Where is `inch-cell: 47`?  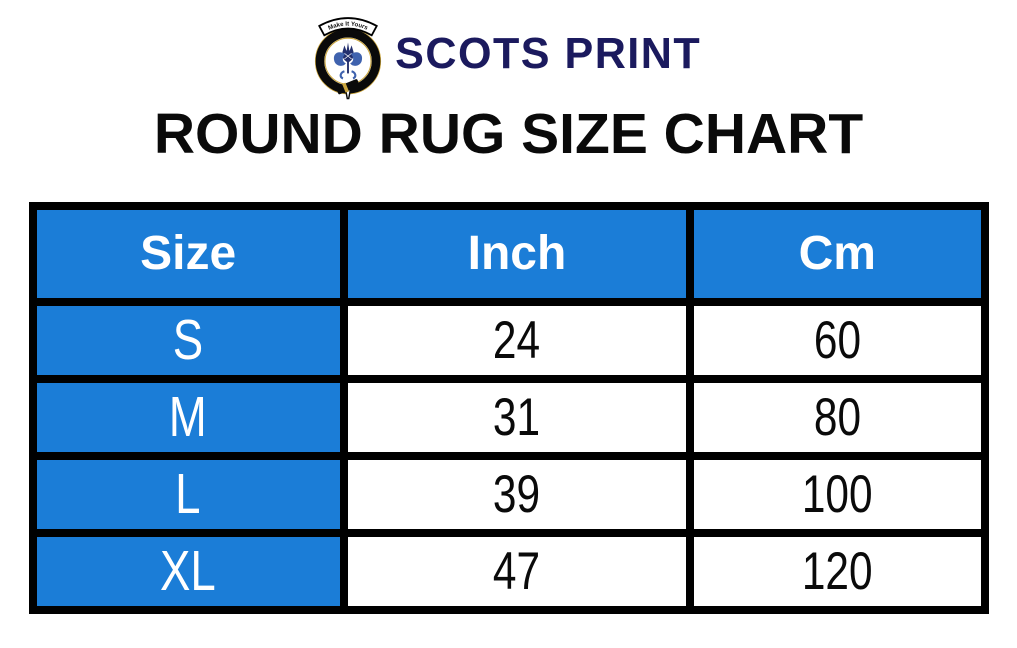
inch-cell: 47 is located at coordinates (517, 571).